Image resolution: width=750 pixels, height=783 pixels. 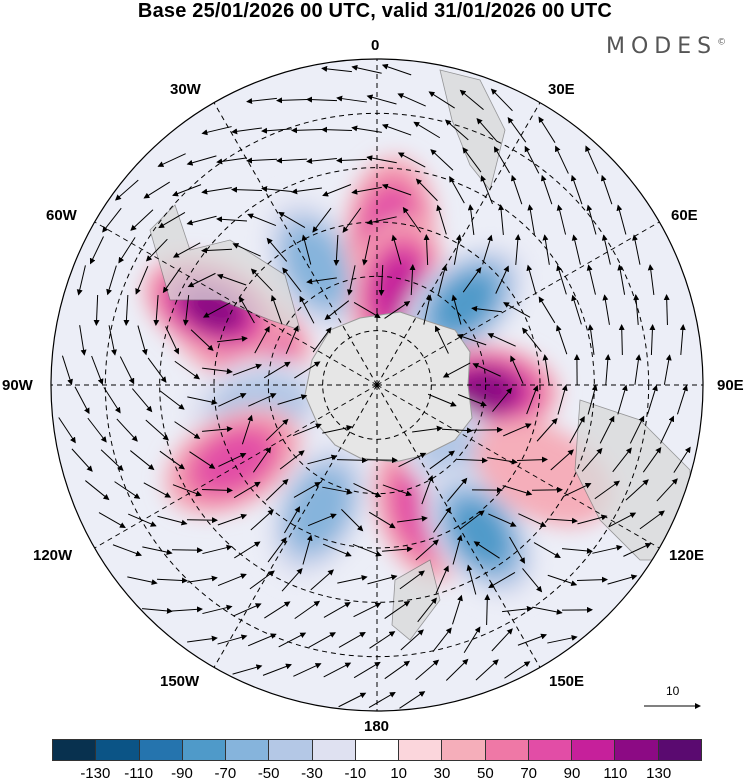 I want to click on colorbar-tick-11: 90, so click(x=572, y=773).